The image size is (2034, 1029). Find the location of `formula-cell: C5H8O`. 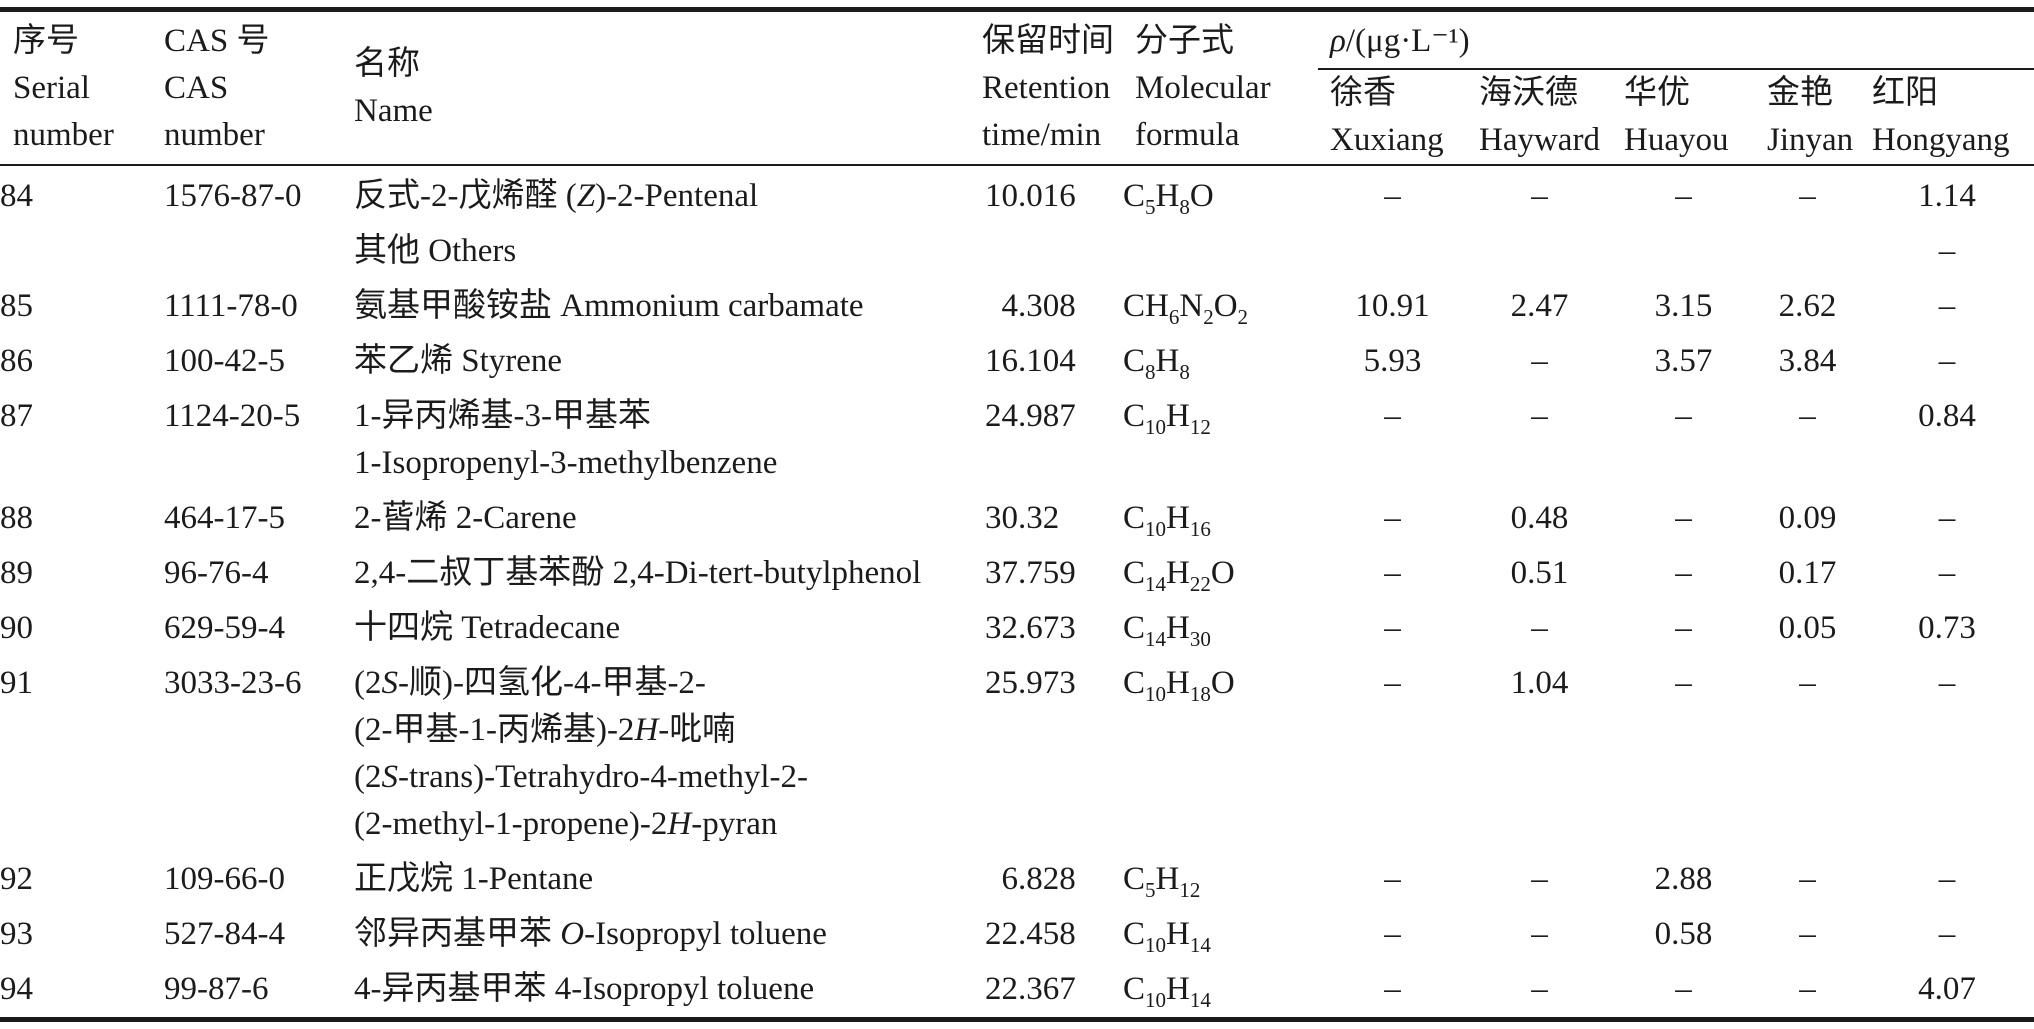

formula-cell: C5H8O is located at coordinates (1220, 194).